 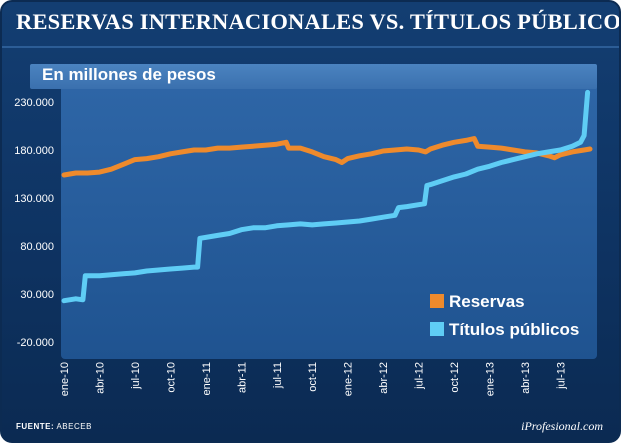 What do you see at coordinates (420, 376) in the screenshot?
I see `x-tick-label: jul-12` at bounding box center [420, 376].